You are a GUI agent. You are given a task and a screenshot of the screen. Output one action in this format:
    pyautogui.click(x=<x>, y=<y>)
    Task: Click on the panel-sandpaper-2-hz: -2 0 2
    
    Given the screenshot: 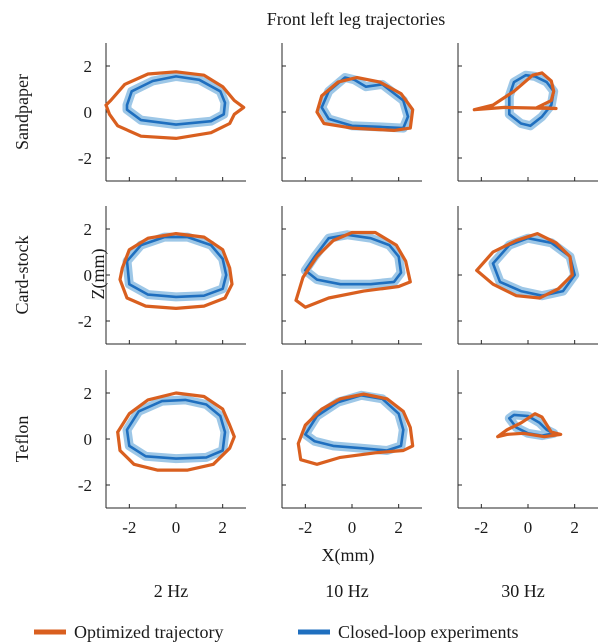 What is the action you would take?
    pyautogui.click(x=162, y=112)
    